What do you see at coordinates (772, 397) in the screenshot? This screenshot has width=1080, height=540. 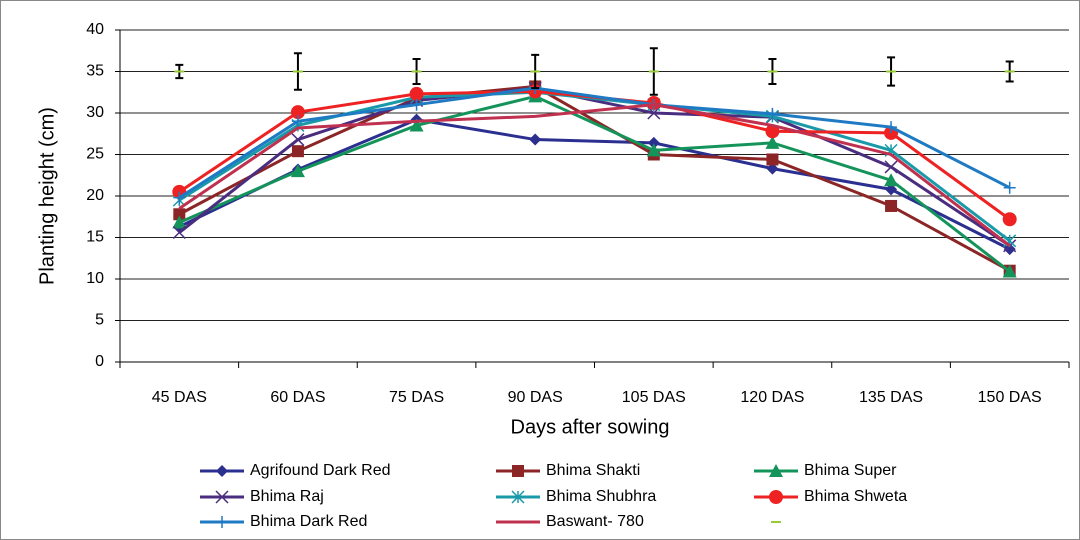 I see `x-tick-label: 120 DAS` at bounding box center [772, 397].